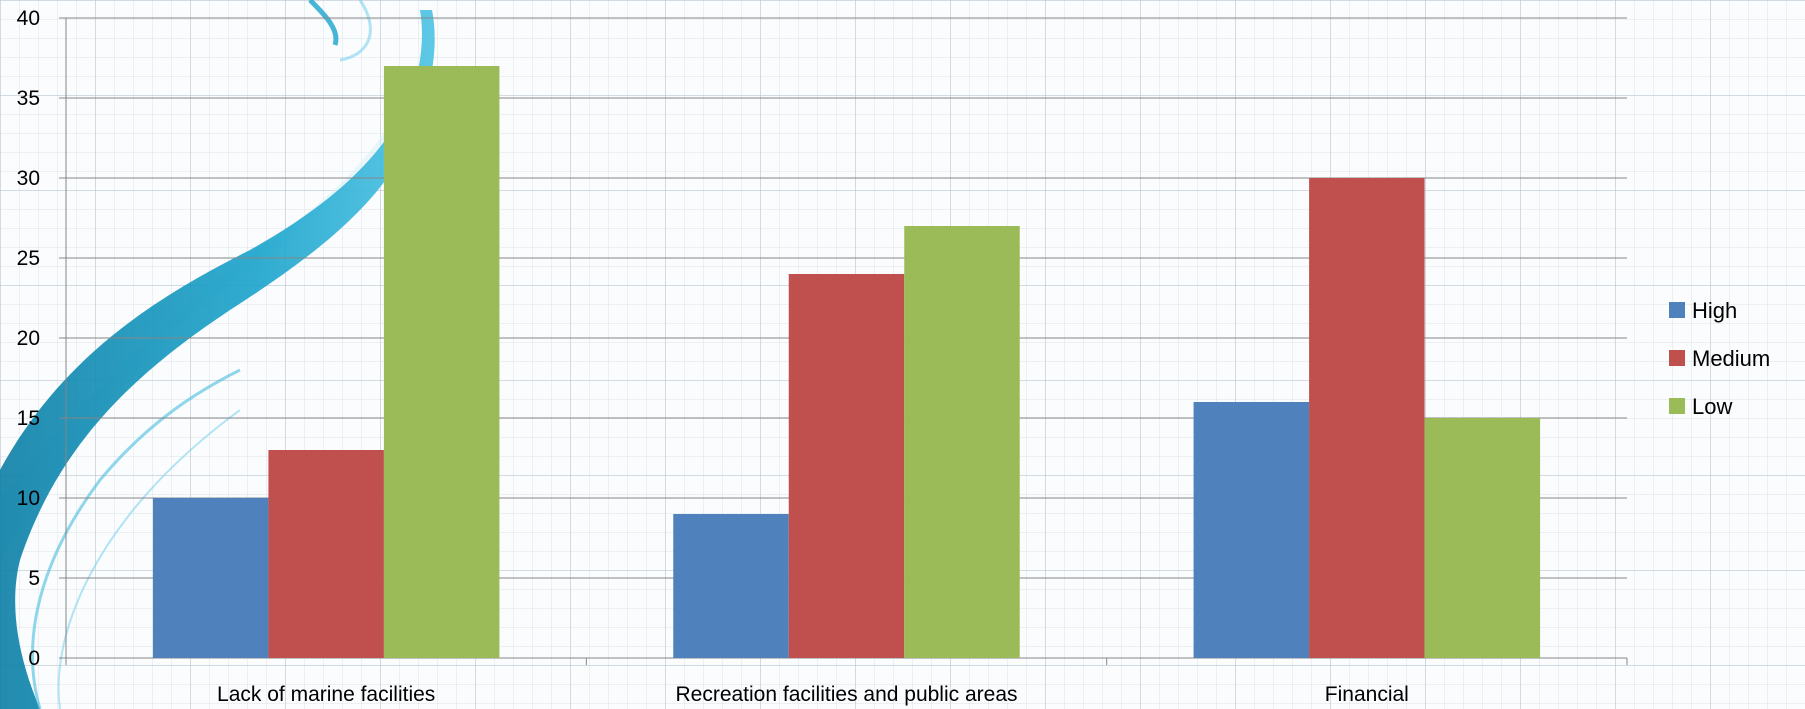  I want to click on y-tick-label: 5, so click(34, 578).